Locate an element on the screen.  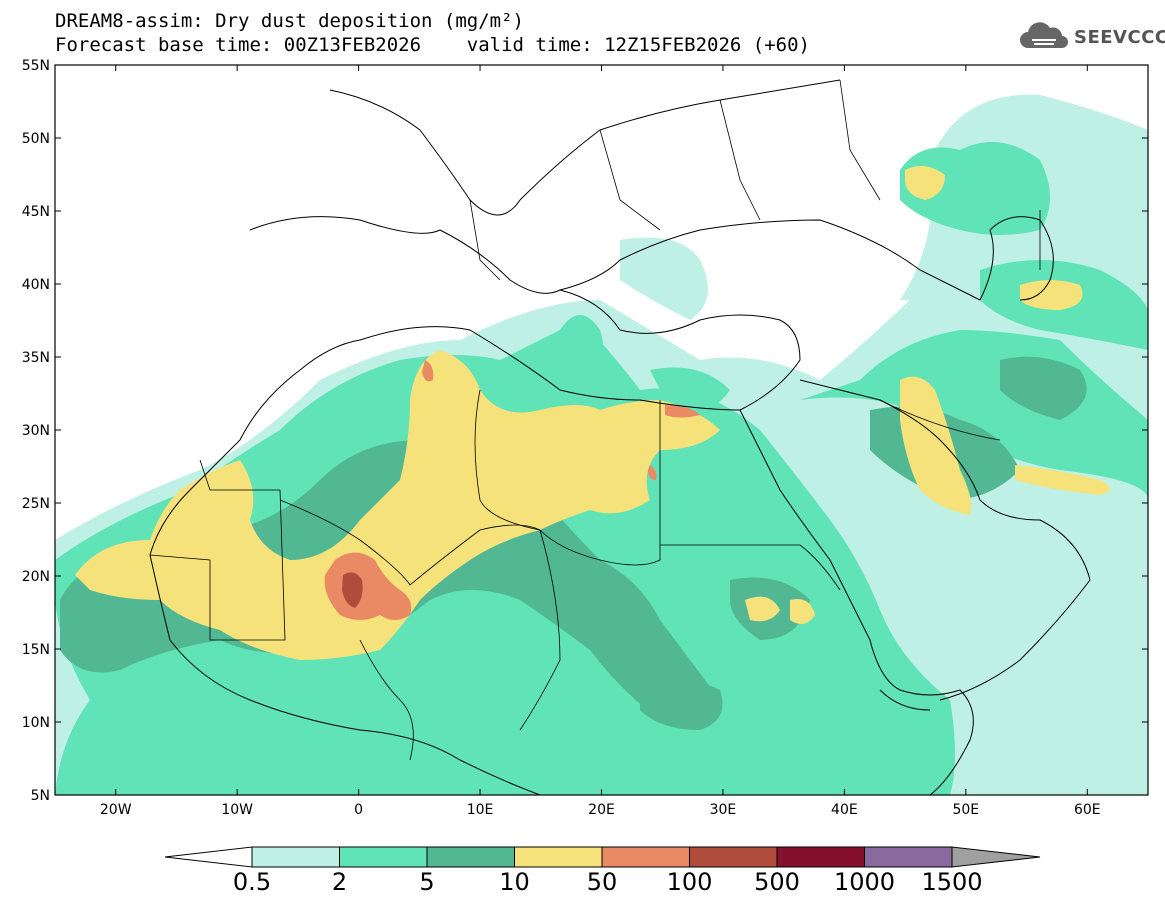
lat-label: 15N is located at coordinates (36, 650).